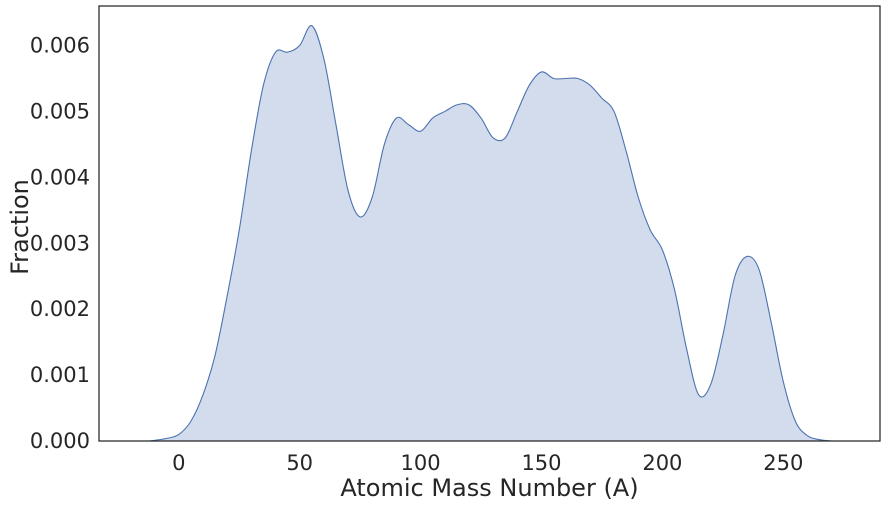 The width and height of the screenshot is (887, 505). What do you see at coordinates (783, 463) in the screenshot?
I see `x-tick-label: 250` at bounding box center [783, 463].